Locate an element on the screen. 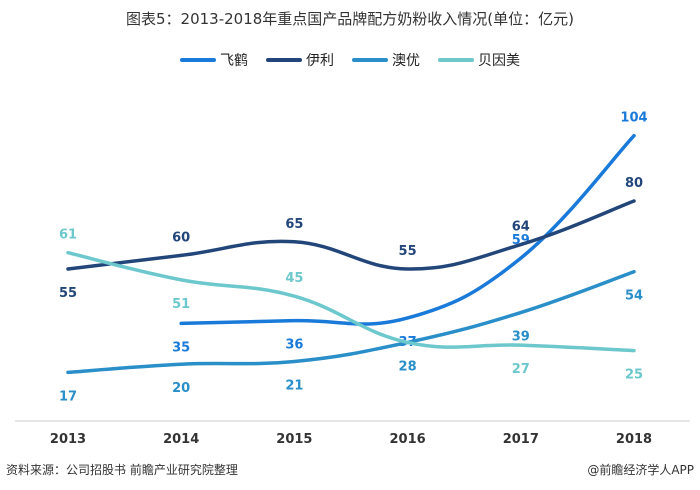  x-tick-label: 2013 is located at coordinates (68, 439).